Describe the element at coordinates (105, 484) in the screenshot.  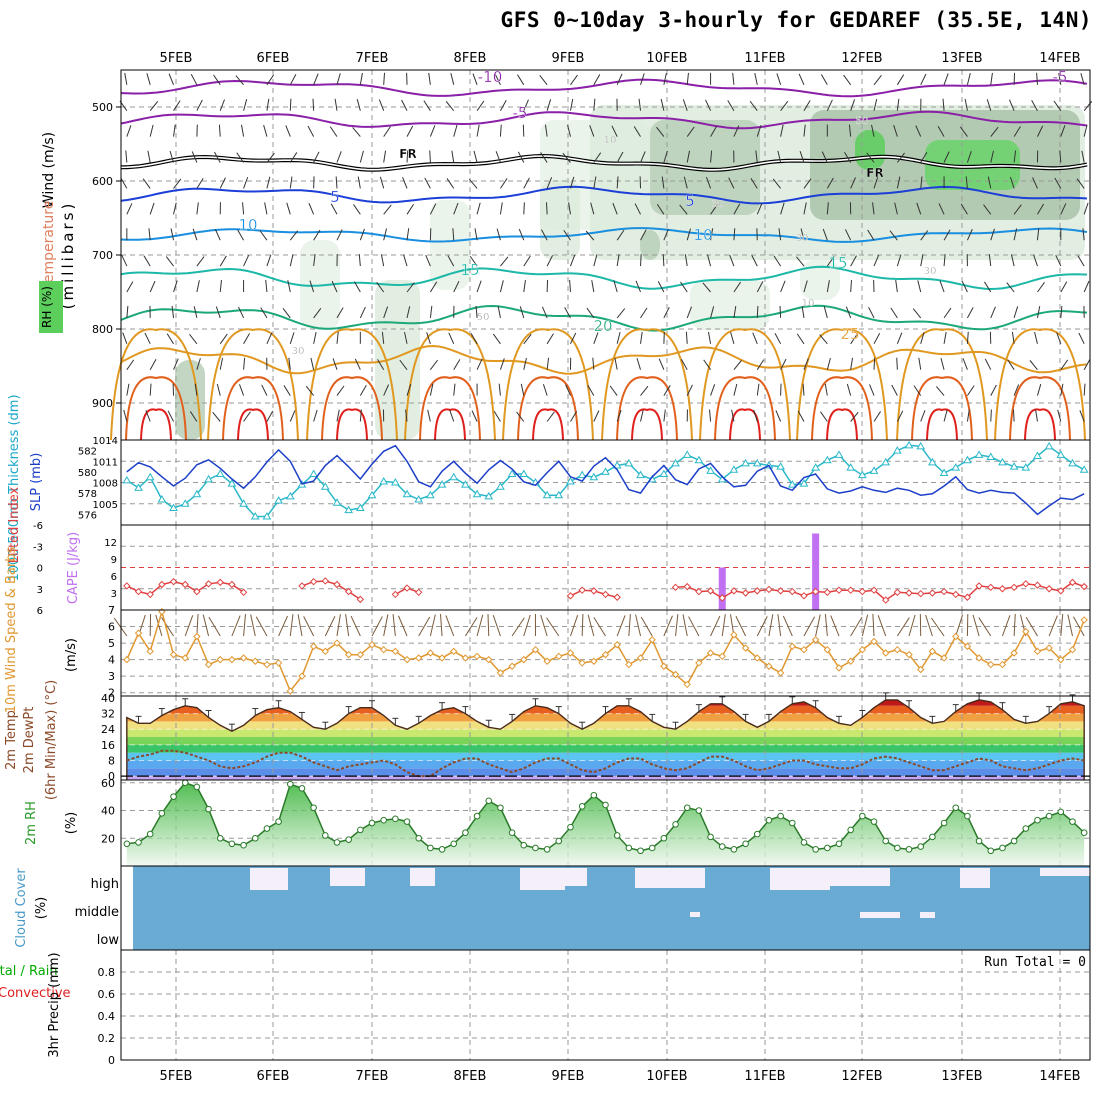
I see `slp-tick-2: 1008` at that location.